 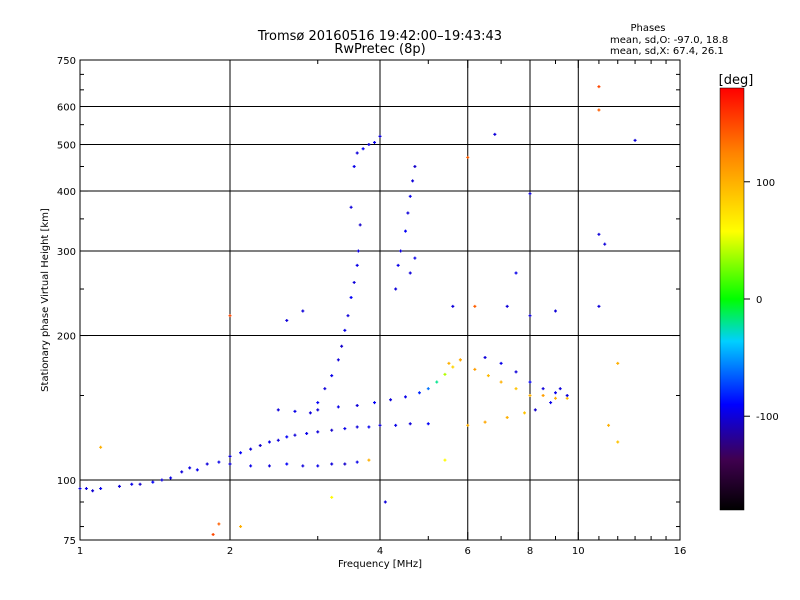 I want to click on y-tick-labels: 75 100 200 300 400 500 600 750, so click(x=66, y=301).